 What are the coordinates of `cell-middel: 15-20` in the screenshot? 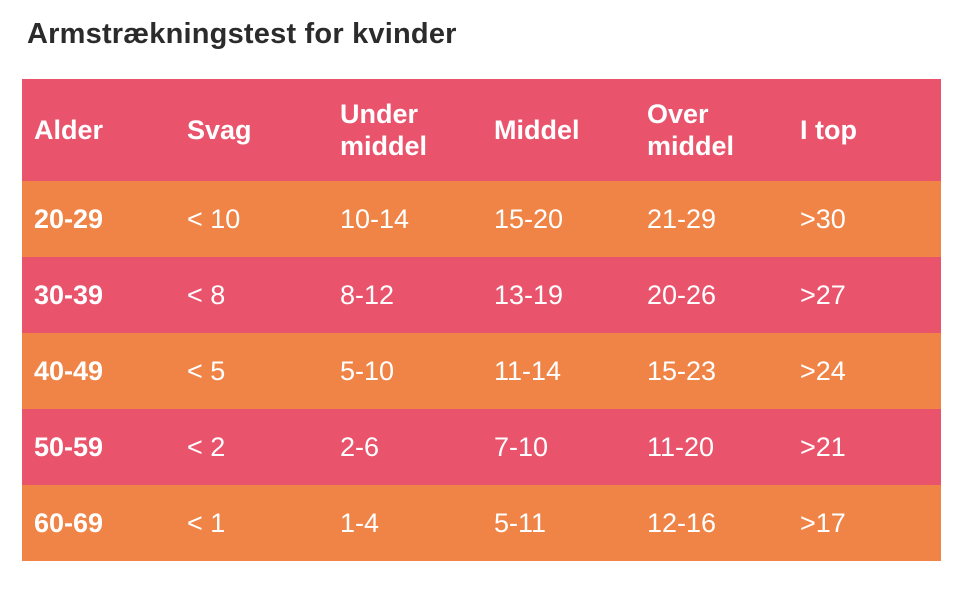 It's located at (529, 219).